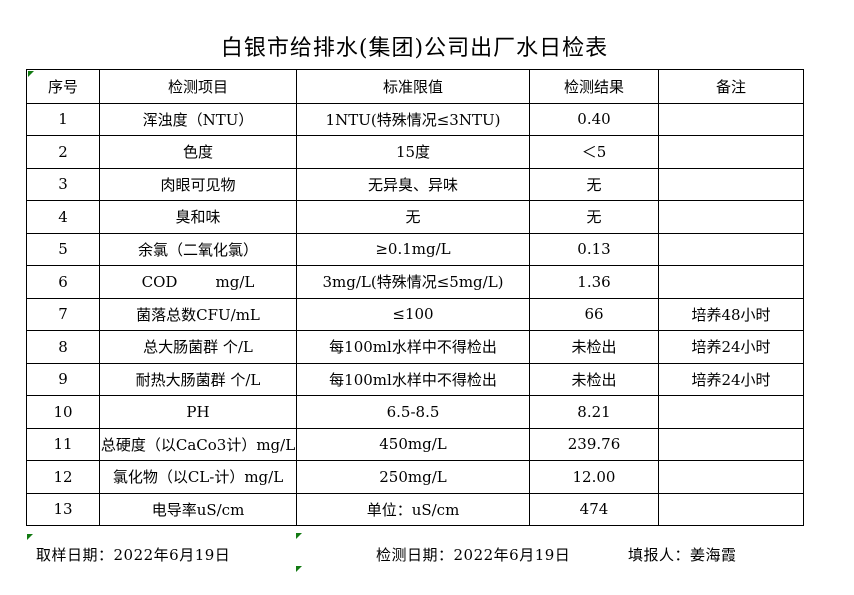 This screenshot has width=854, height=595. I want to click on test-item-cell: 电导率uS/cm, so click(198, 509).